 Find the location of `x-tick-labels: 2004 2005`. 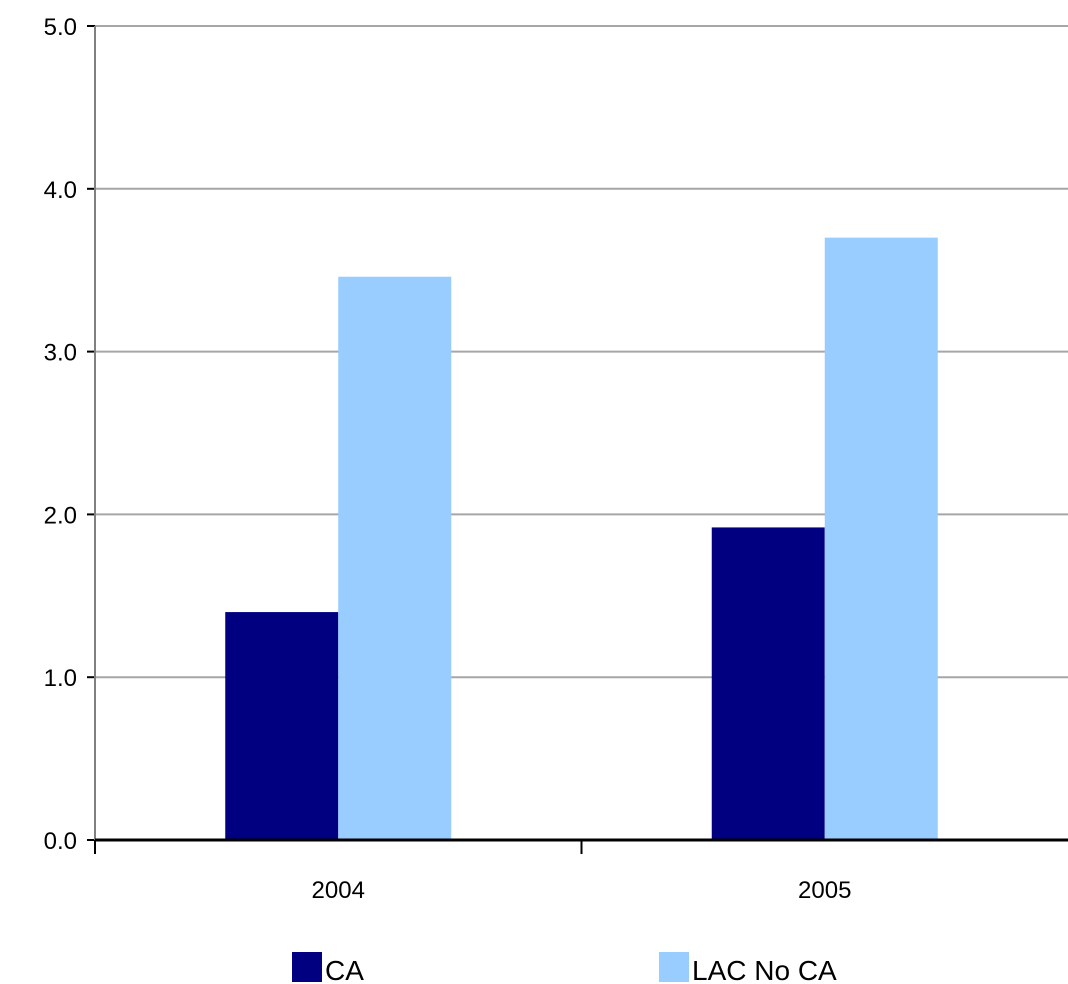

x-tick-labels: 2004 2005 is located at coordinates (582, 890).